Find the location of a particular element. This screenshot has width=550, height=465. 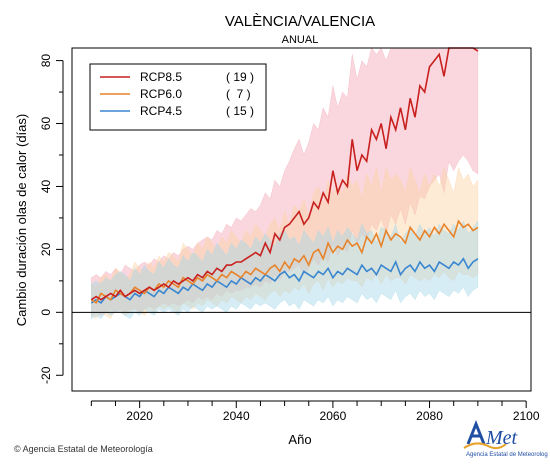

y-tick-label: 0 is located at coordinates (46, 312).